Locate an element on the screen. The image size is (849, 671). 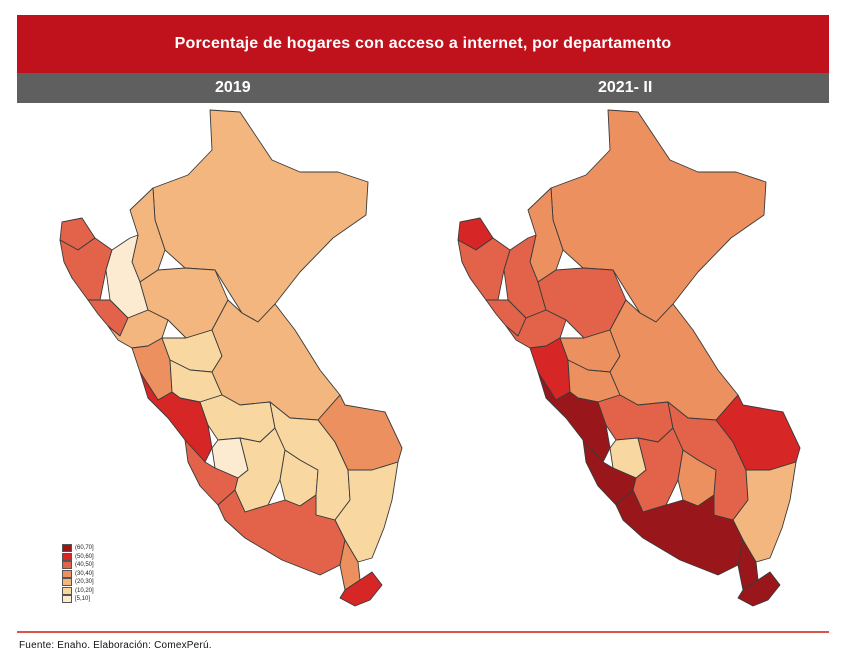
legend-label: (20,30] is located at coordinates (84, 582).